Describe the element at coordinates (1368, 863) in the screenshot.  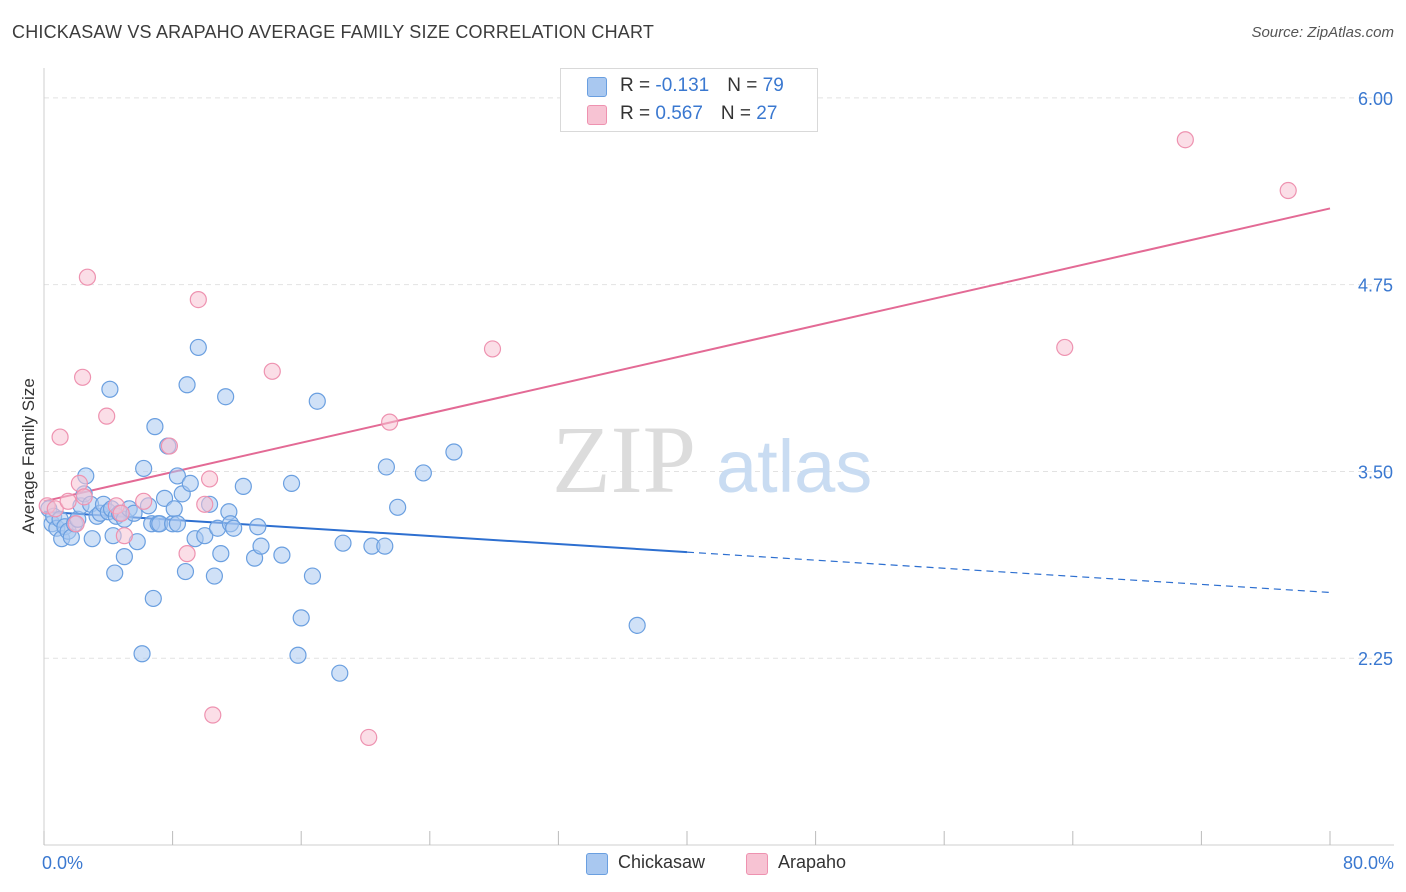
I see `x-tick-label-1: 80.0%` at that location.